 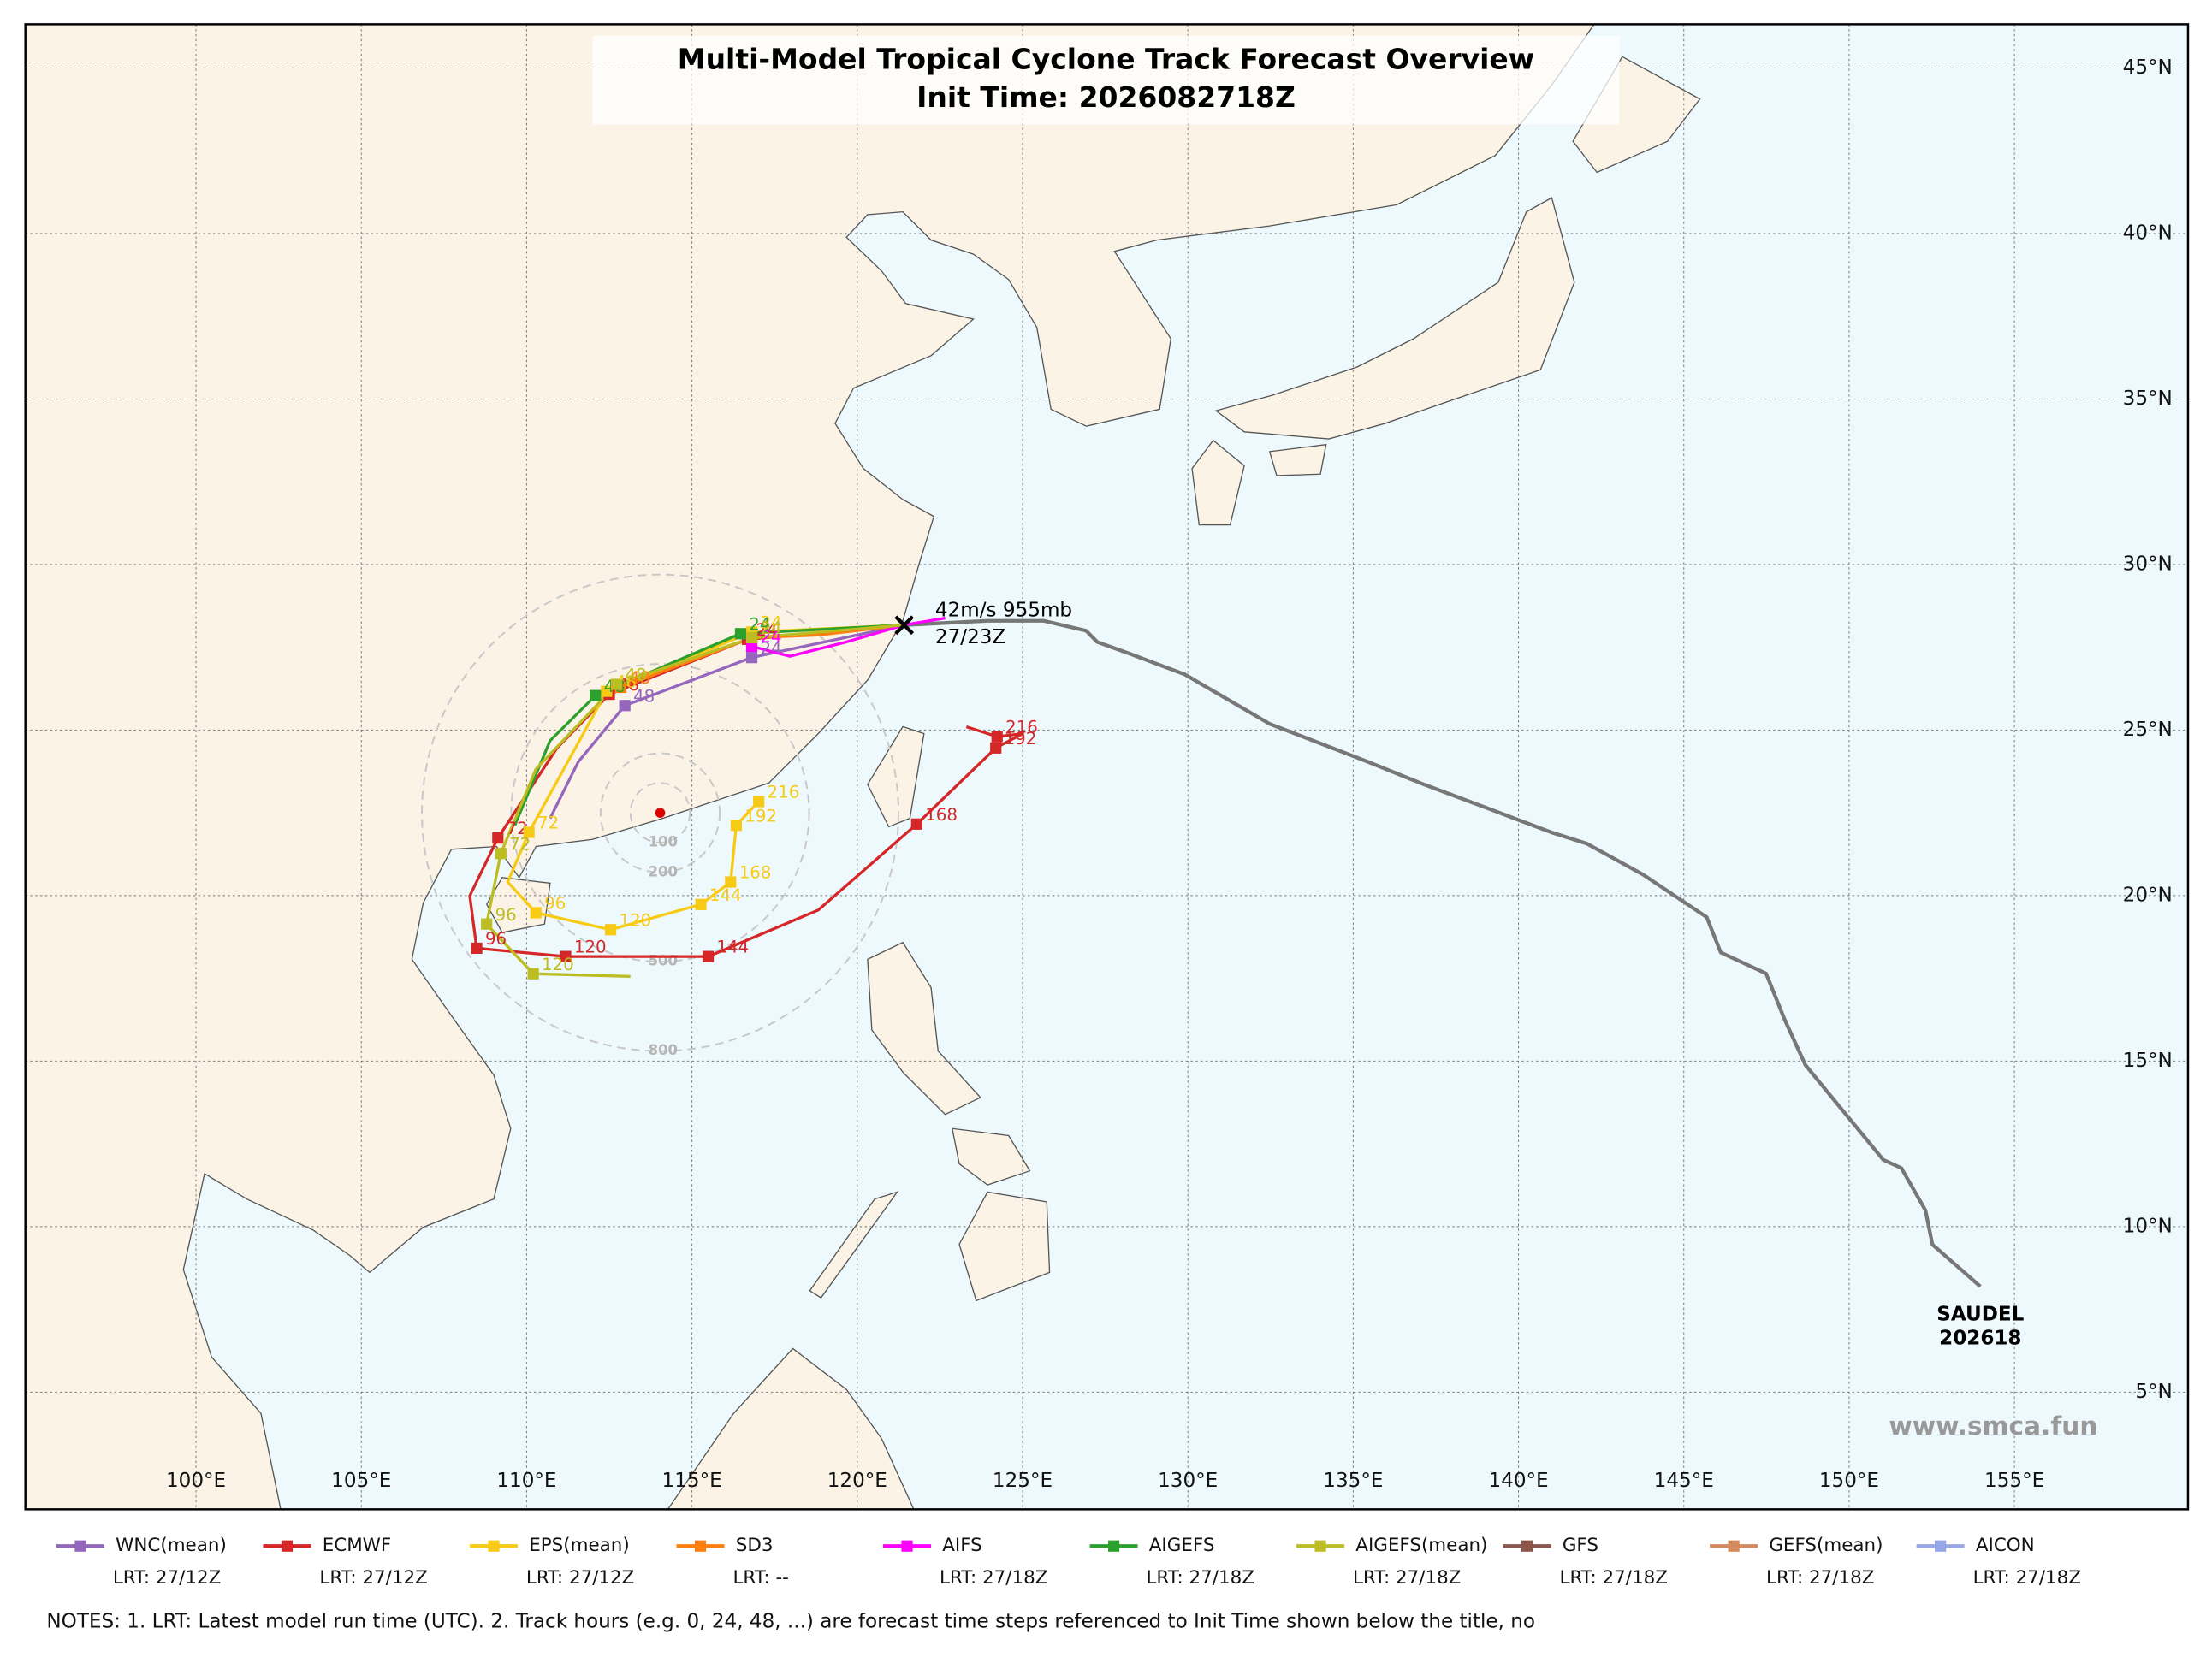 What do you see at coordinates (2005, 1545) in the screenshot?
I see `legend-name: AICON` at bounding box center [2005, 1545].